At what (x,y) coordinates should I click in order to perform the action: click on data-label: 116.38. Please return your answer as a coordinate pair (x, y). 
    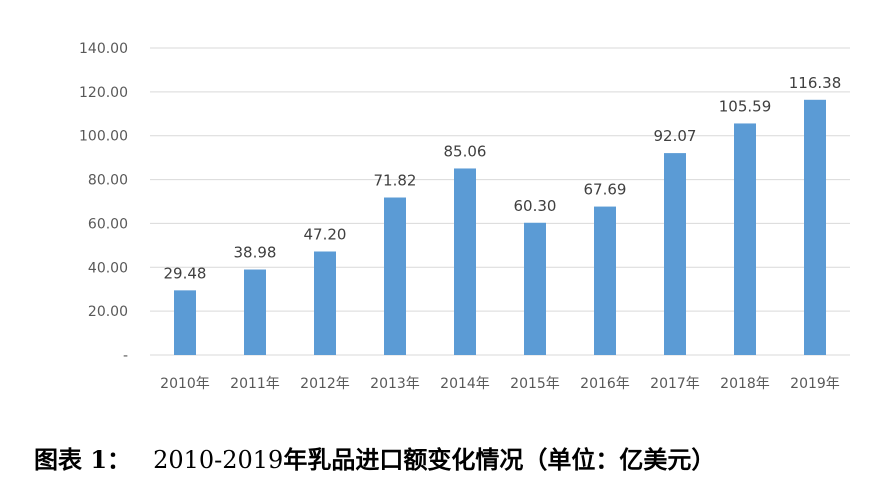
    Looking at the image, I should click on (815, 83).